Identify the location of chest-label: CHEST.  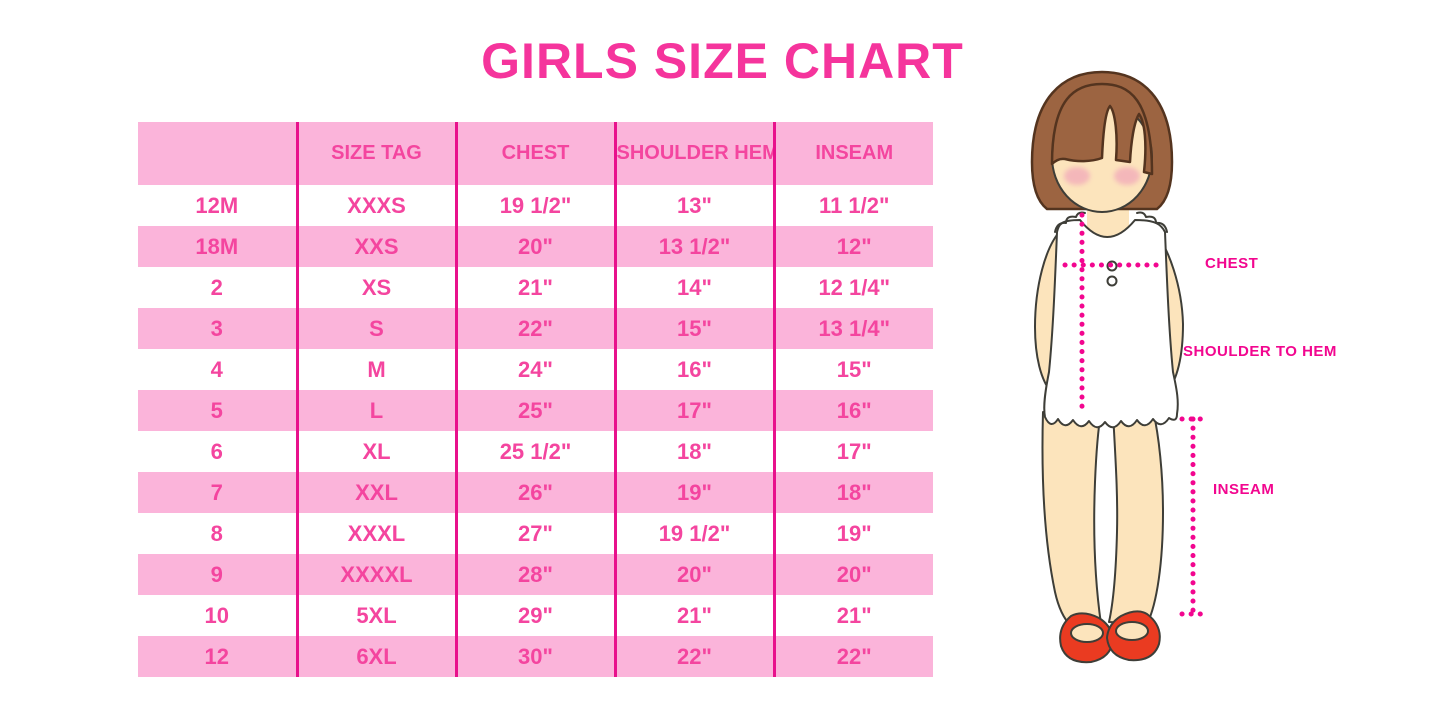
(1232, 263).